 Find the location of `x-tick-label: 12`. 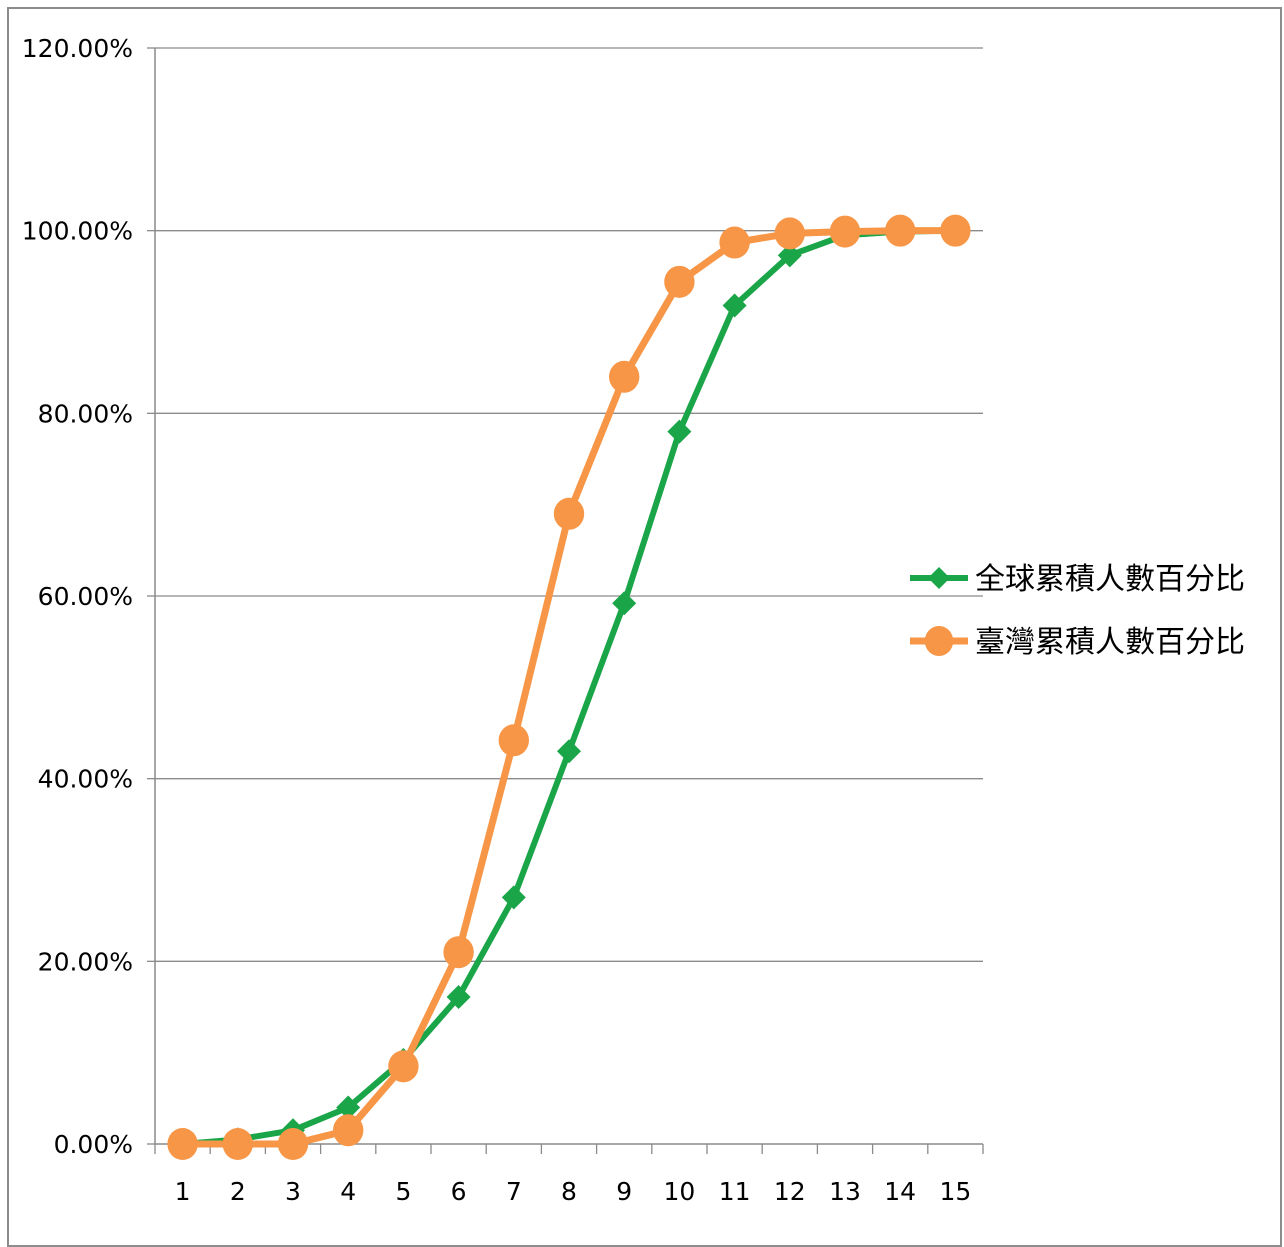

x-tick-label: 12 is located at coordinates (790, 1191).